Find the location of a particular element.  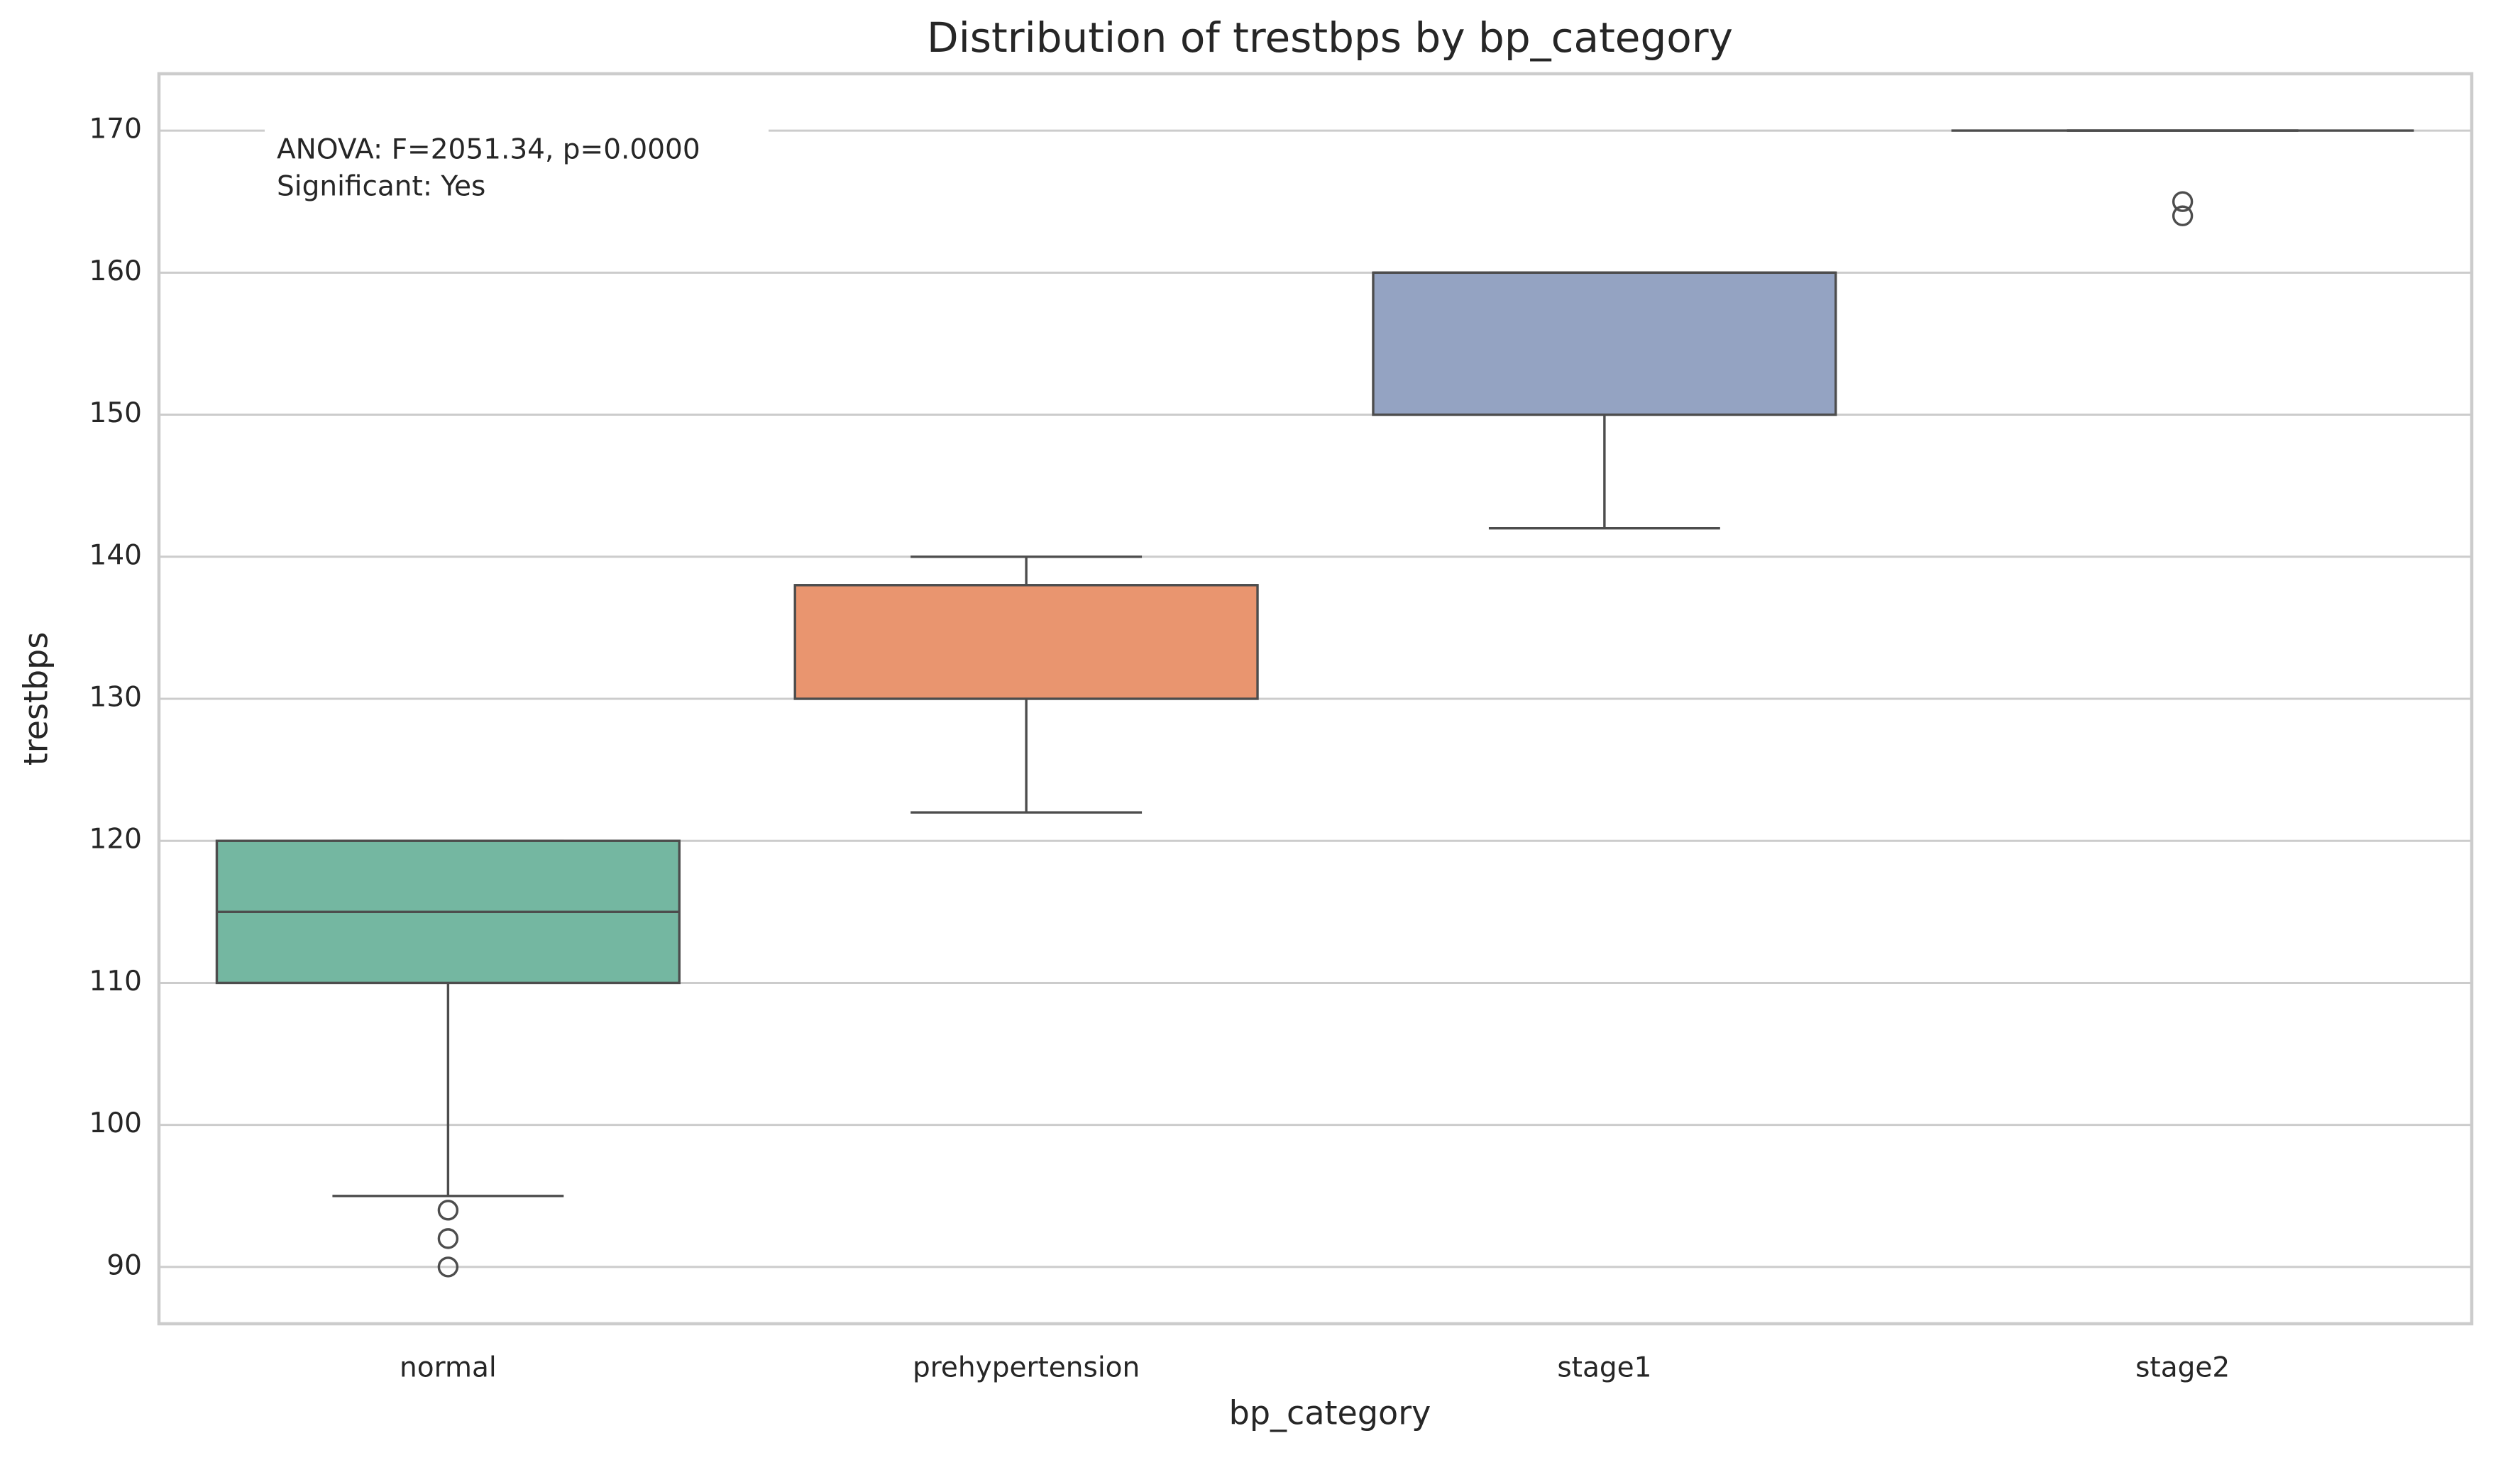

y-tick-label: 100 is located at coordinates (116, 1123).